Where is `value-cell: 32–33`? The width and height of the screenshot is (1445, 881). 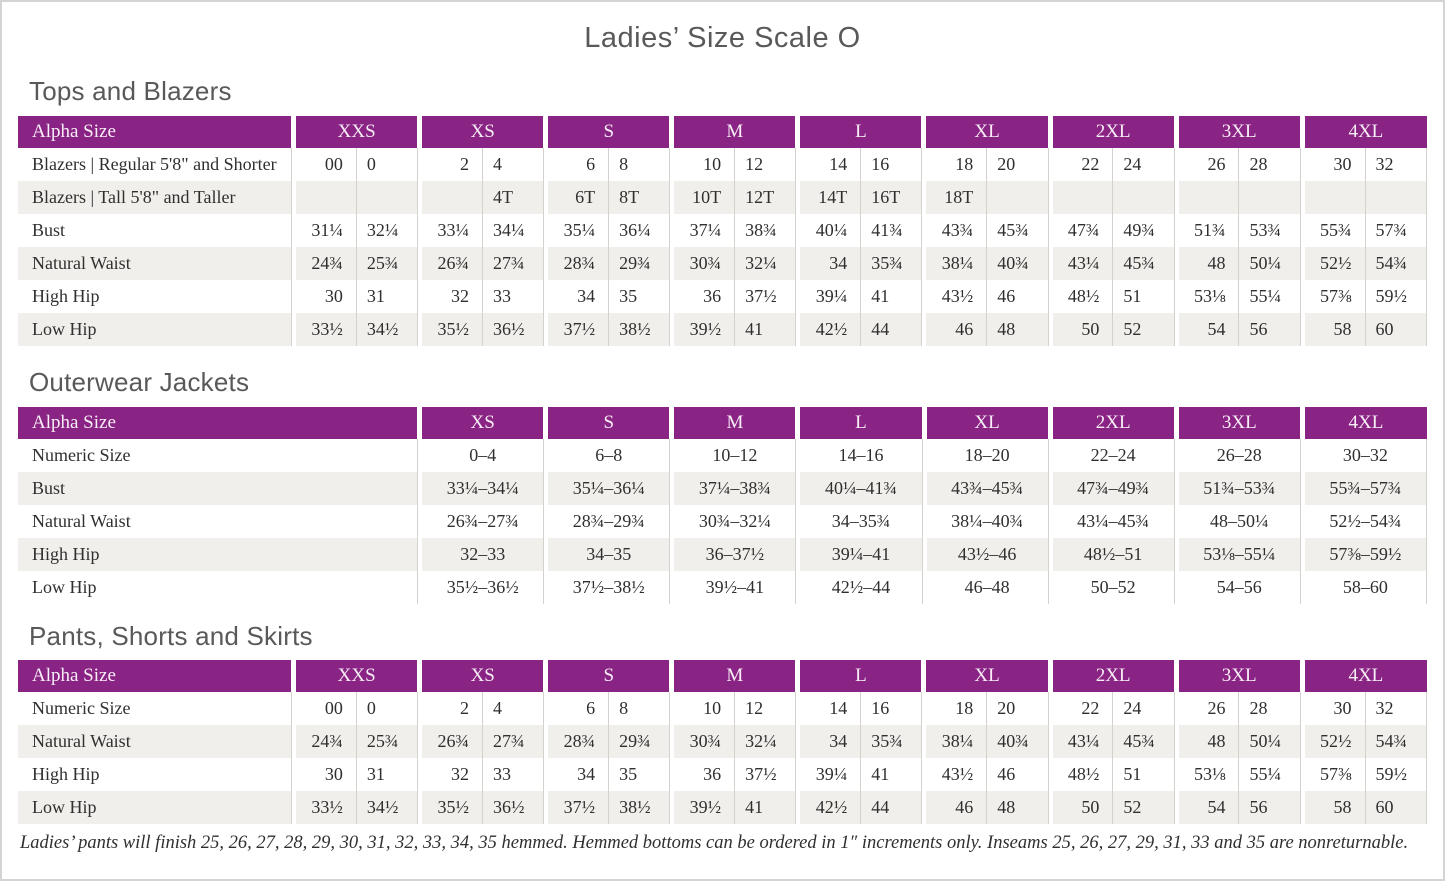 value-cell: 32–33 is located at coordinates (481, 554).